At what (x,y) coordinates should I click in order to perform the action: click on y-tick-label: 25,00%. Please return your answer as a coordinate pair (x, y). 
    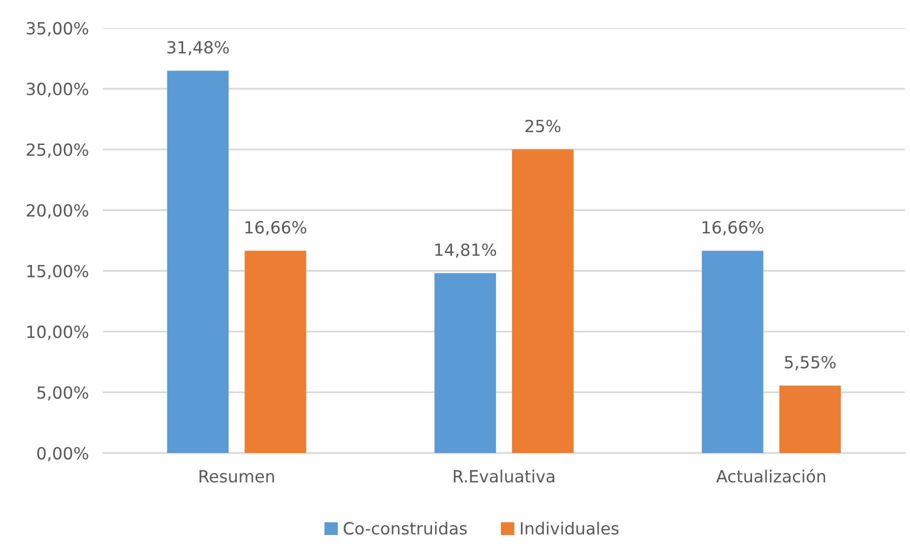
    Looking at the image, I should click on (57, 150).